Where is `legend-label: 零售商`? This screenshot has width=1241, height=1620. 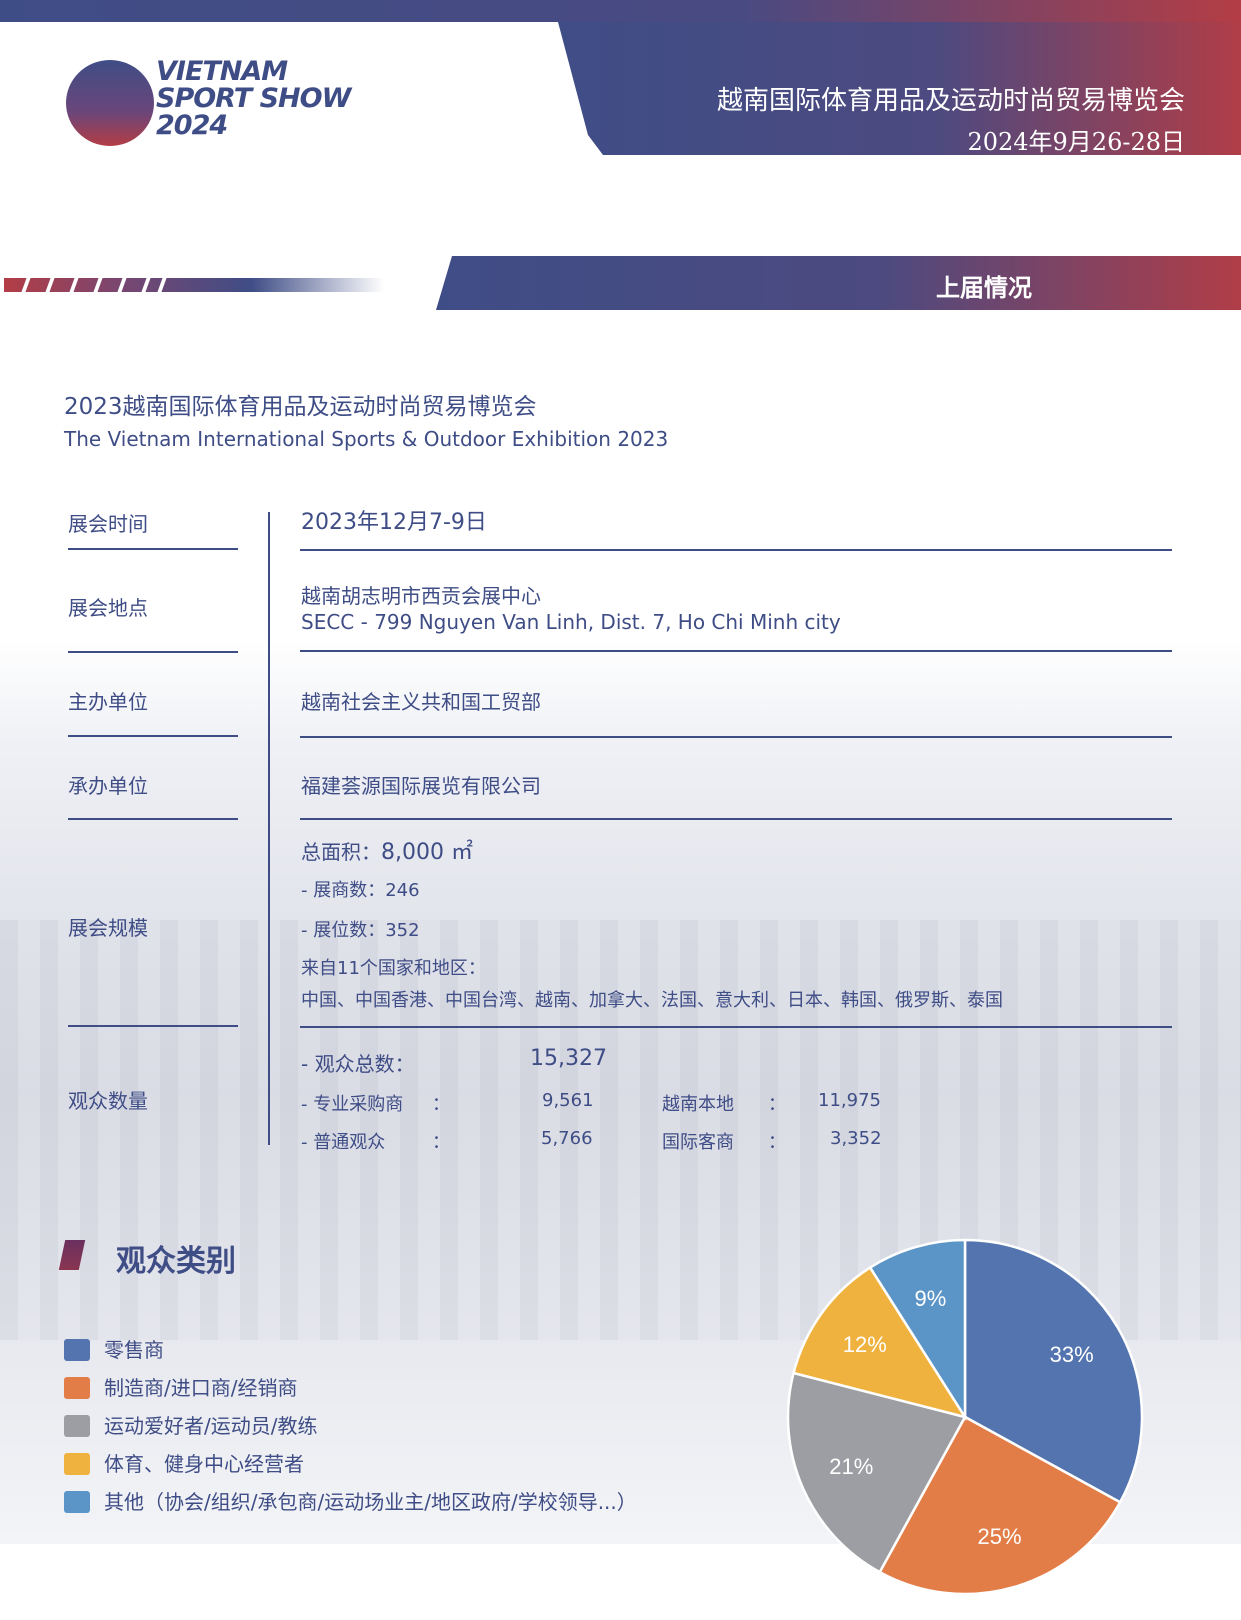
legend-label: 零售商 is located at coordinates (134, 1350).